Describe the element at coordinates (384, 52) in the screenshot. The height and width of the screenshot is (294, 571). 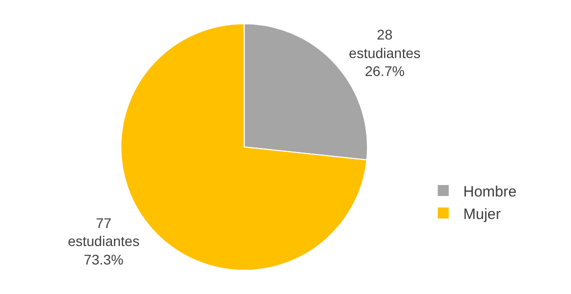
I see `data-label: 28 estudiantes 26.7%` at that location.